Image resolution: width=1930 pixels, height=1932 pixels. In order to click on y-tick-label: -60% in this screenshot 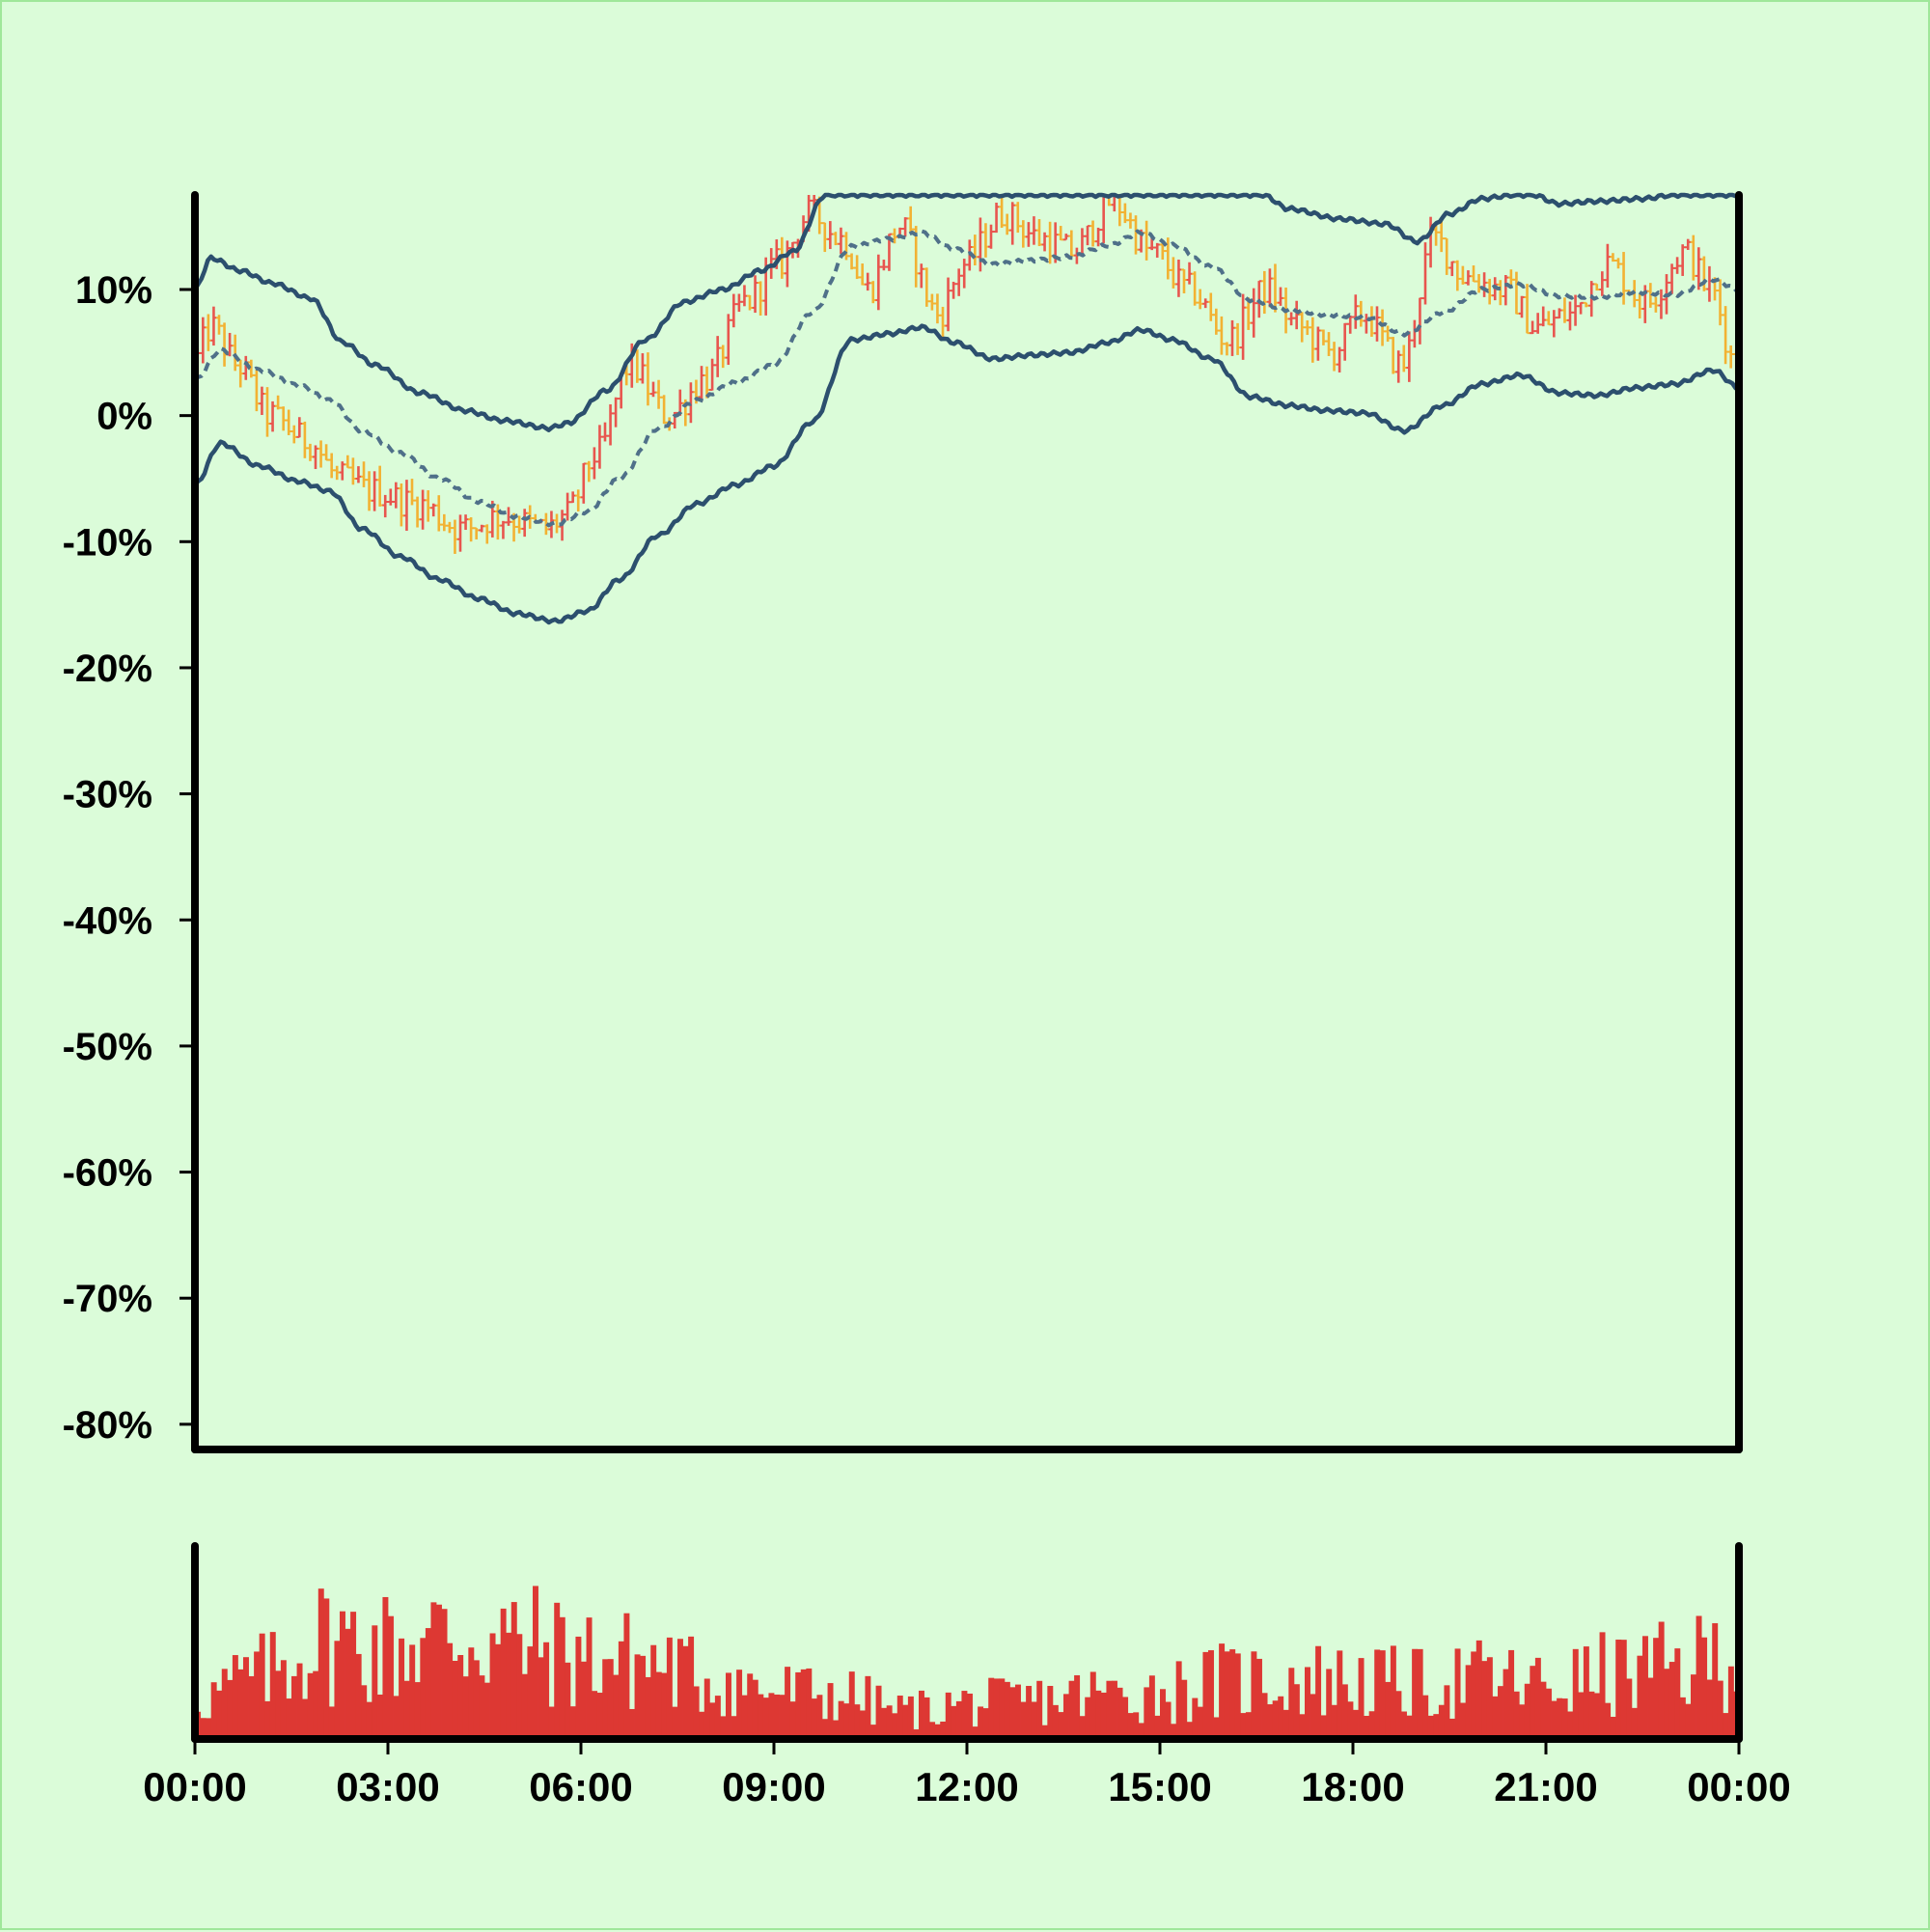, I will do `click(107, 1173)`.